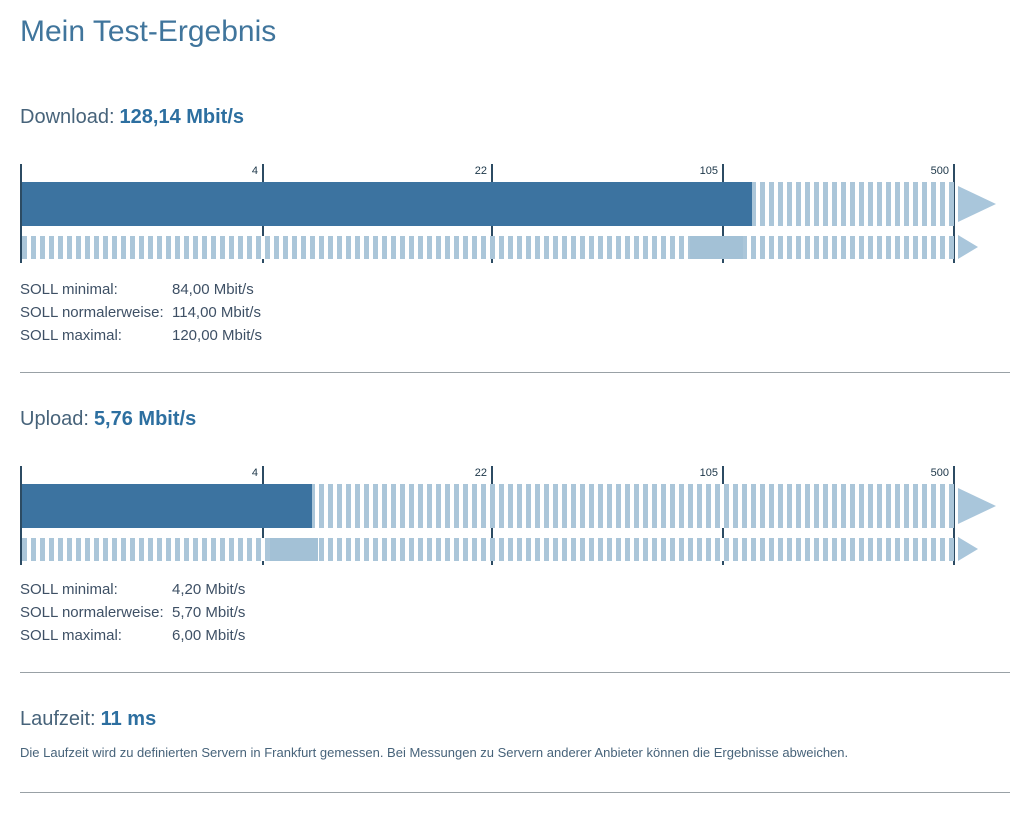 The width and height of the screenshot is (1030, 817). What do you see at coordinates (515, 117) in the screenshot?
I see `download-heading: Download: 128,14 Mbit/s` at bounding box center [515, 117].